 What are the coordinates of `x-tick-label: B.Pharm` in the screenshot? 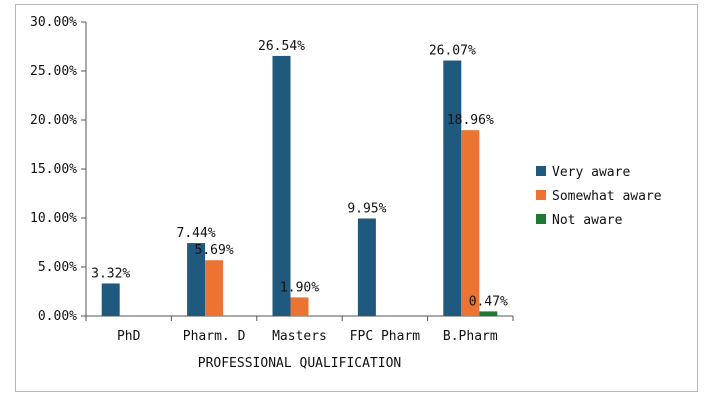 It's located at (470, 336).